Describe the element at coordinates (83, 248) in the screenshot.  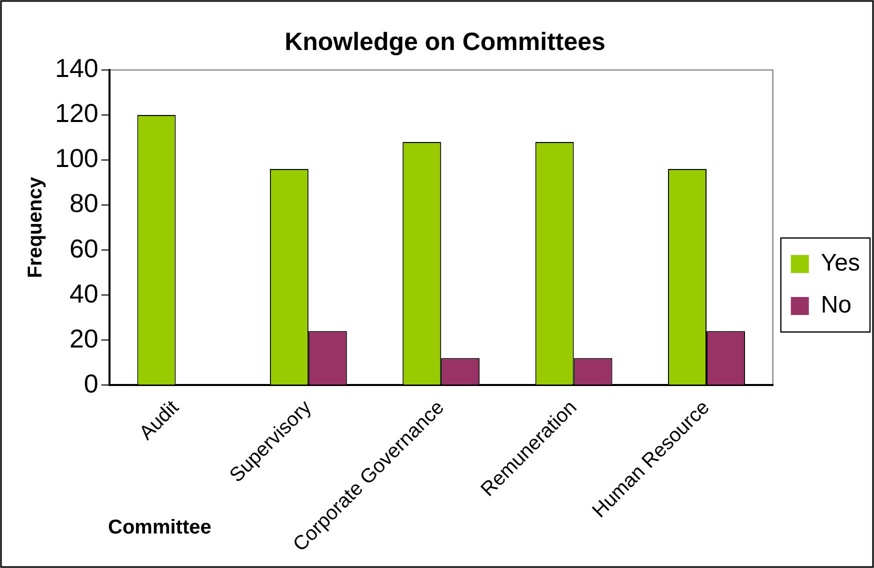
I see `y-tick-label: 60` at that location.